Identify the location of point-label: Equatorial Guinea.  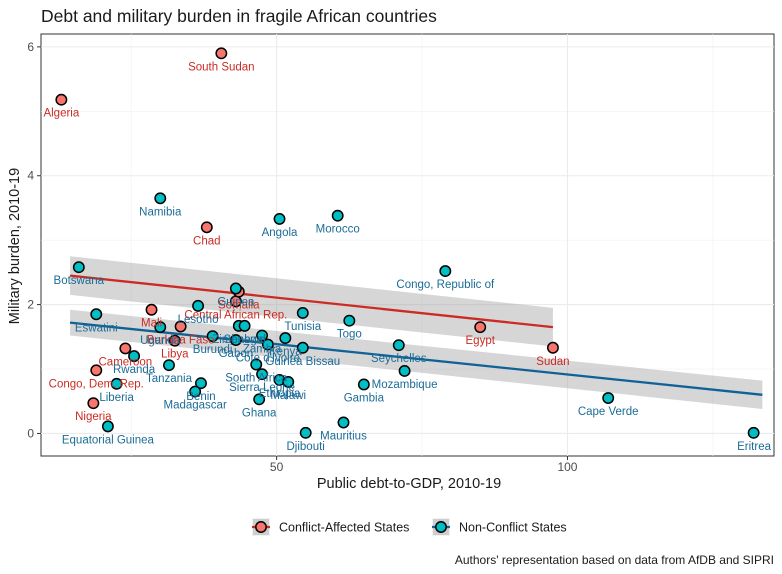
(108, 440).